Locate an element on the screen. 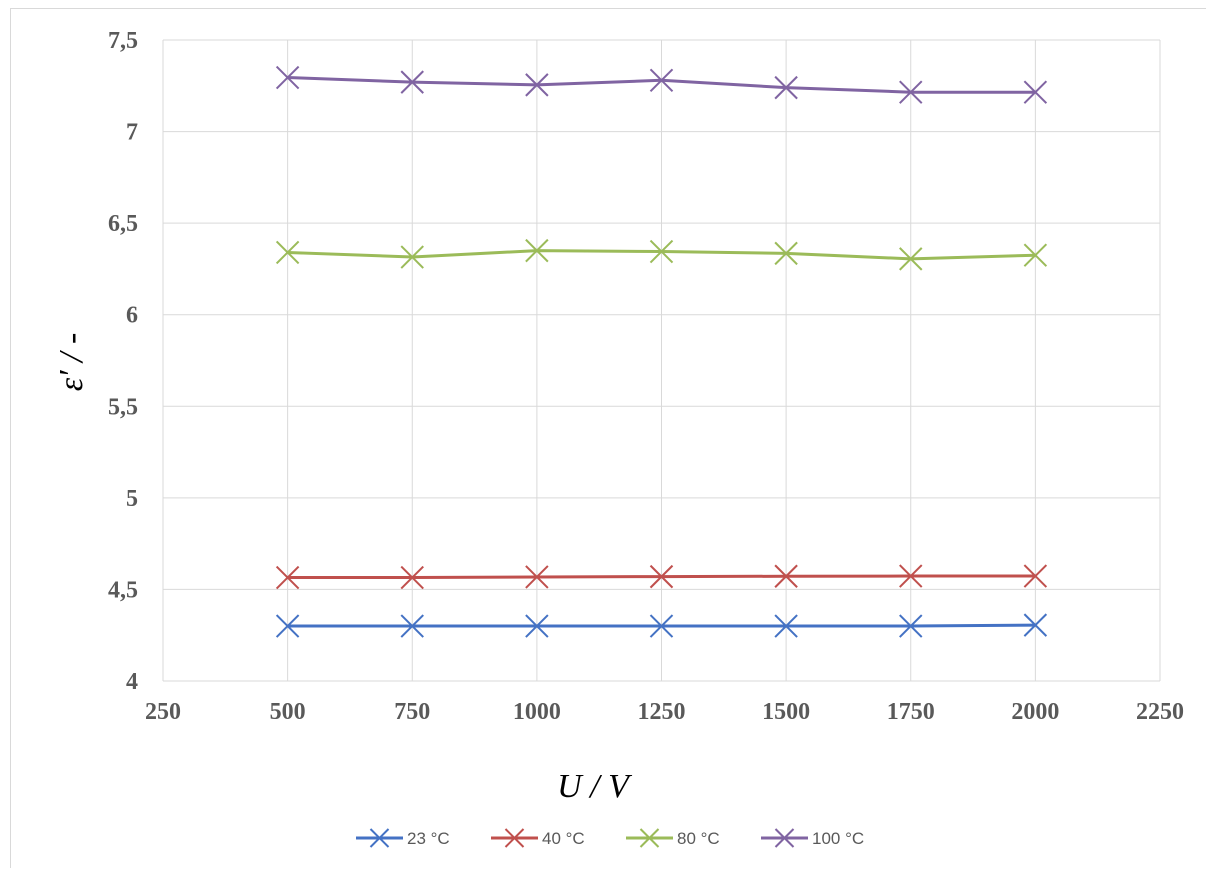 The image size is (1208, 870). x-tick-label: 2000 is located at coordinates (1035, 712).